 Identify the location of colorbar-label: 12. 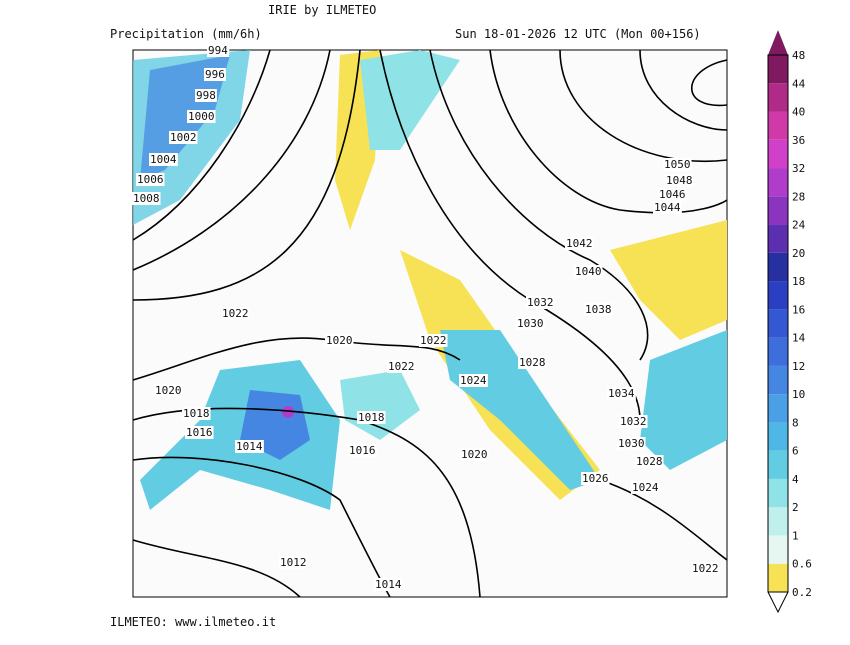
(798, 366).